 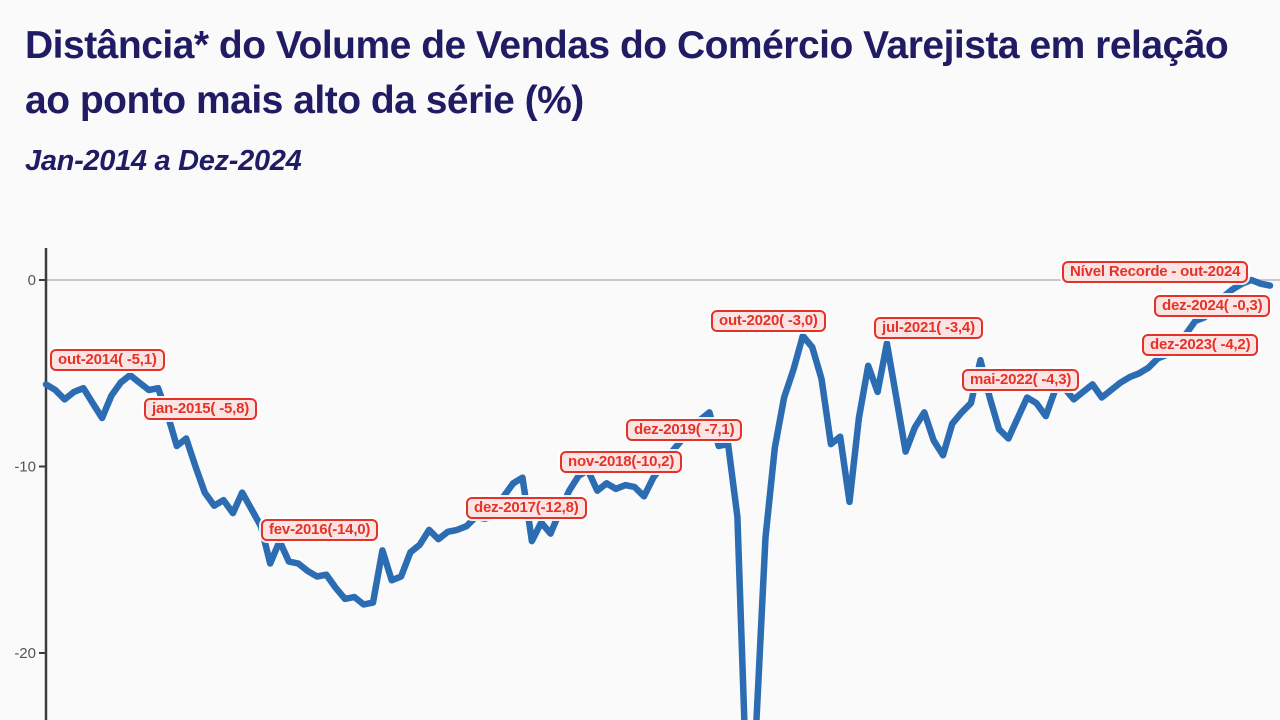 I want to click on annotation-label: jan-2015( -5,8), so click(x=201, y=409).